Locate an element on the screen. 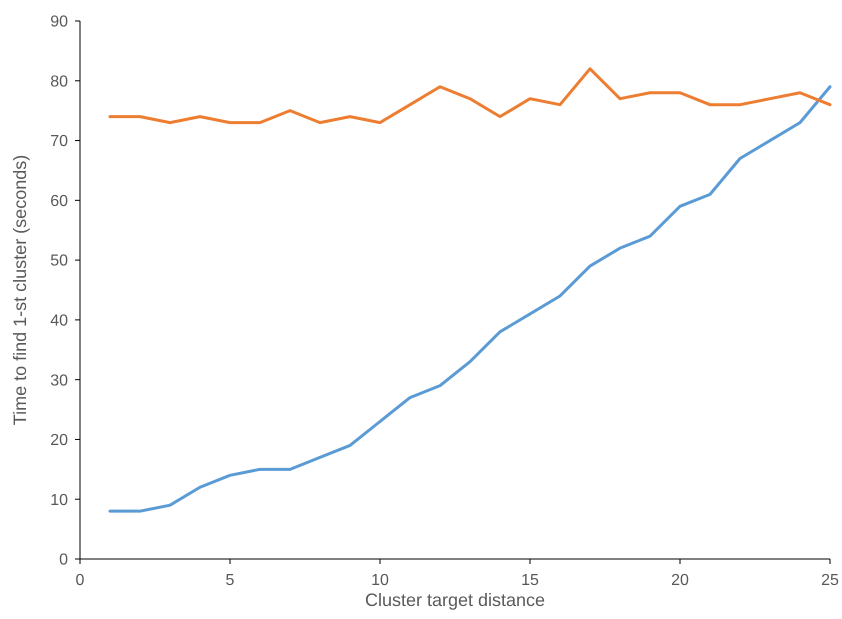 This screenshot has width=842, height=619. y-tick-label: 0 is located at coordinates (63, 560).